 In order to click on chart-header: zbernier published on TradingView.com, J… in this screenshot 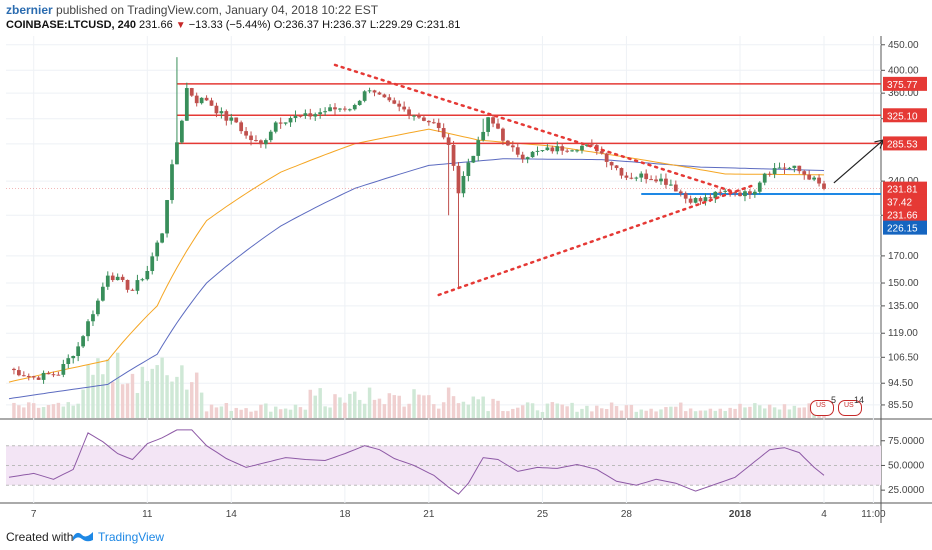, I will do `click(466, 18)`.